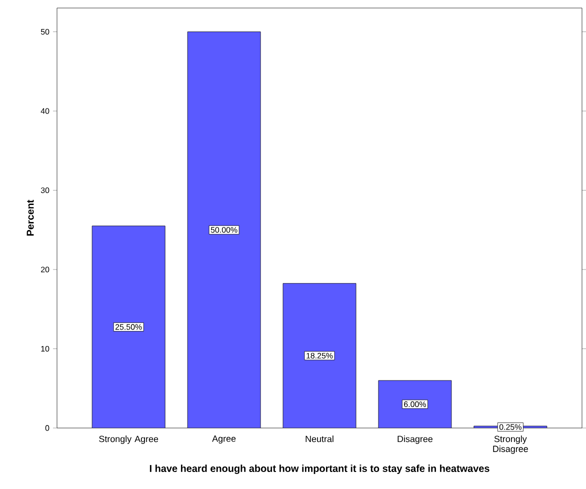 Image resolution: width=586 pixels, height=489 pixels. I want to click on x-tick-label: Neutral, so click(320, 439).